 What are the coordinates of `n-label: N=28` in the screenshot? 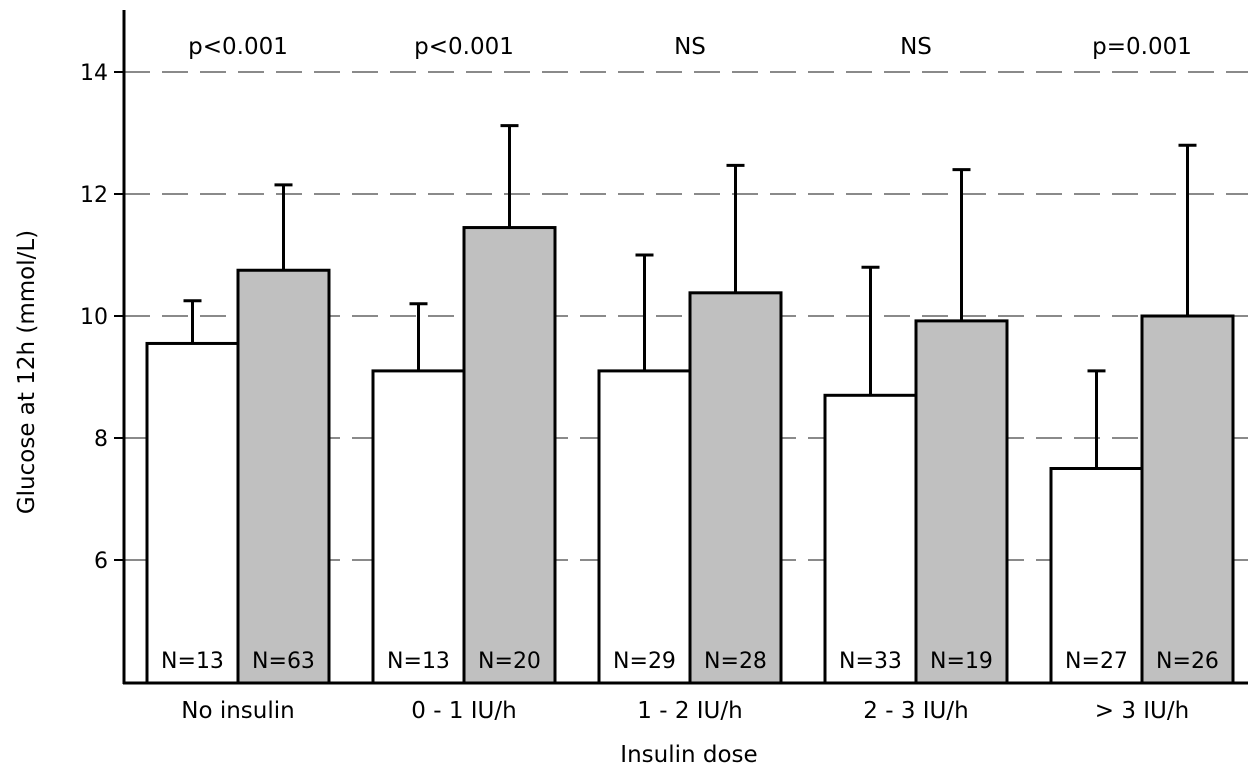 It's located at (735, 661).